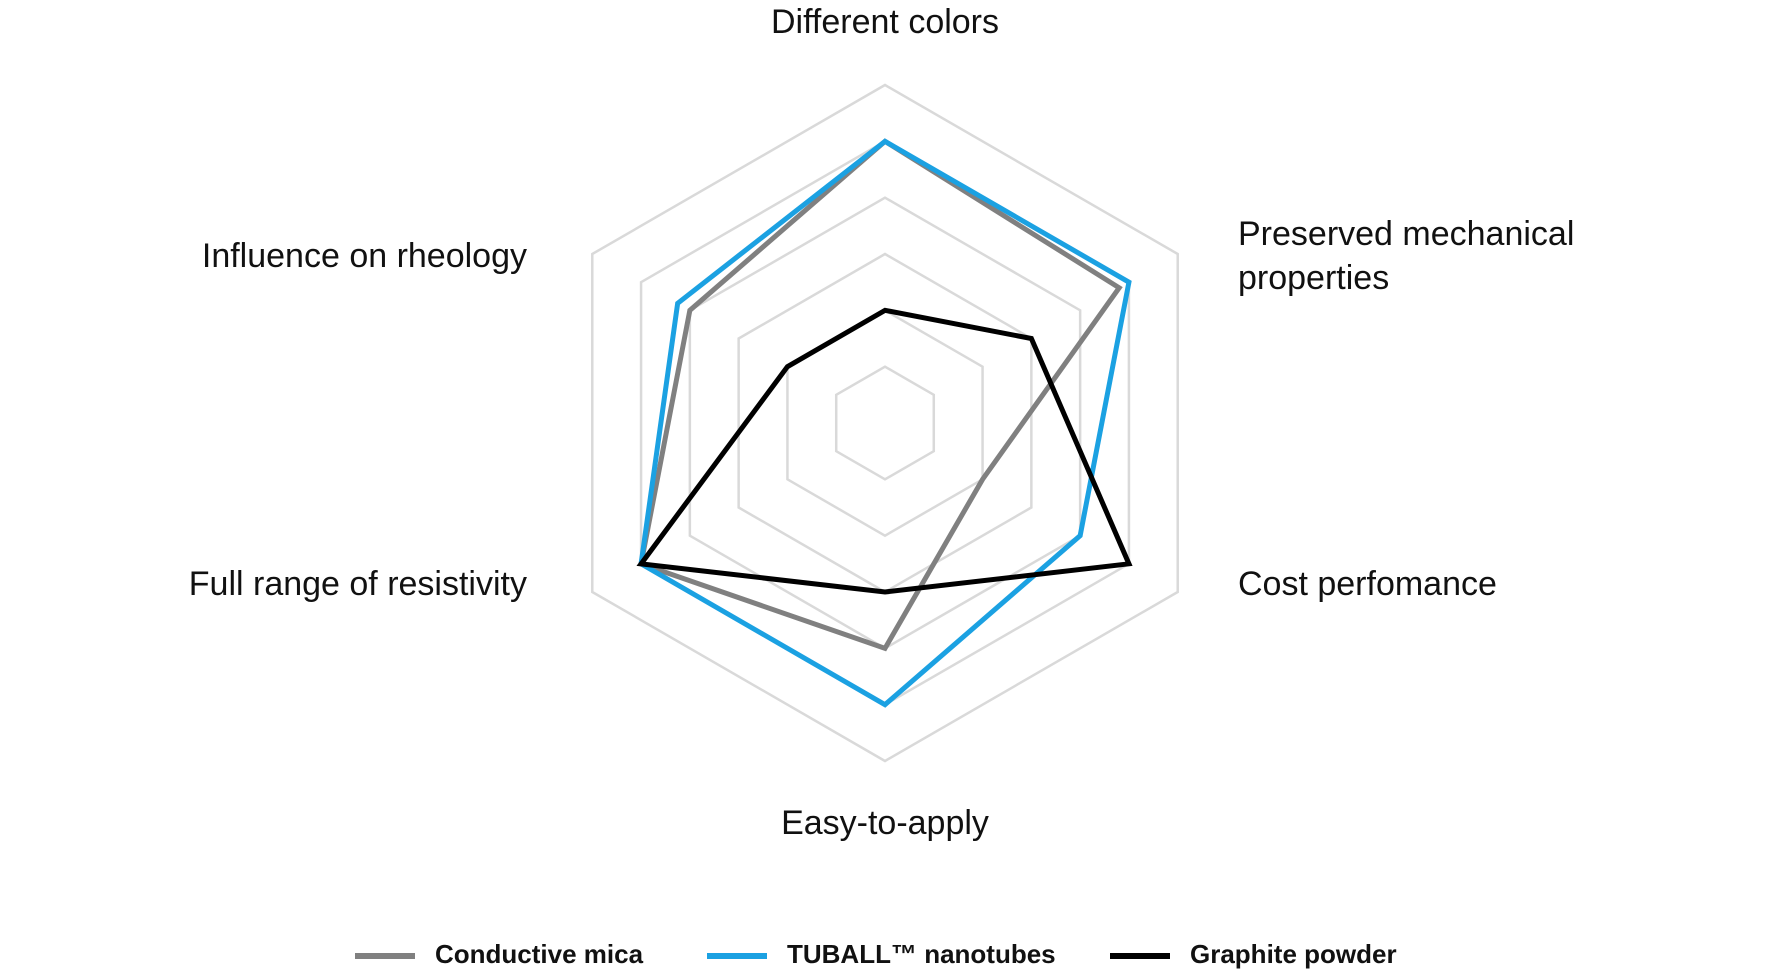  Describe the element at coordinates (539, 954) in the screenshot. I see `legend-label: Conductive mica` at that location.